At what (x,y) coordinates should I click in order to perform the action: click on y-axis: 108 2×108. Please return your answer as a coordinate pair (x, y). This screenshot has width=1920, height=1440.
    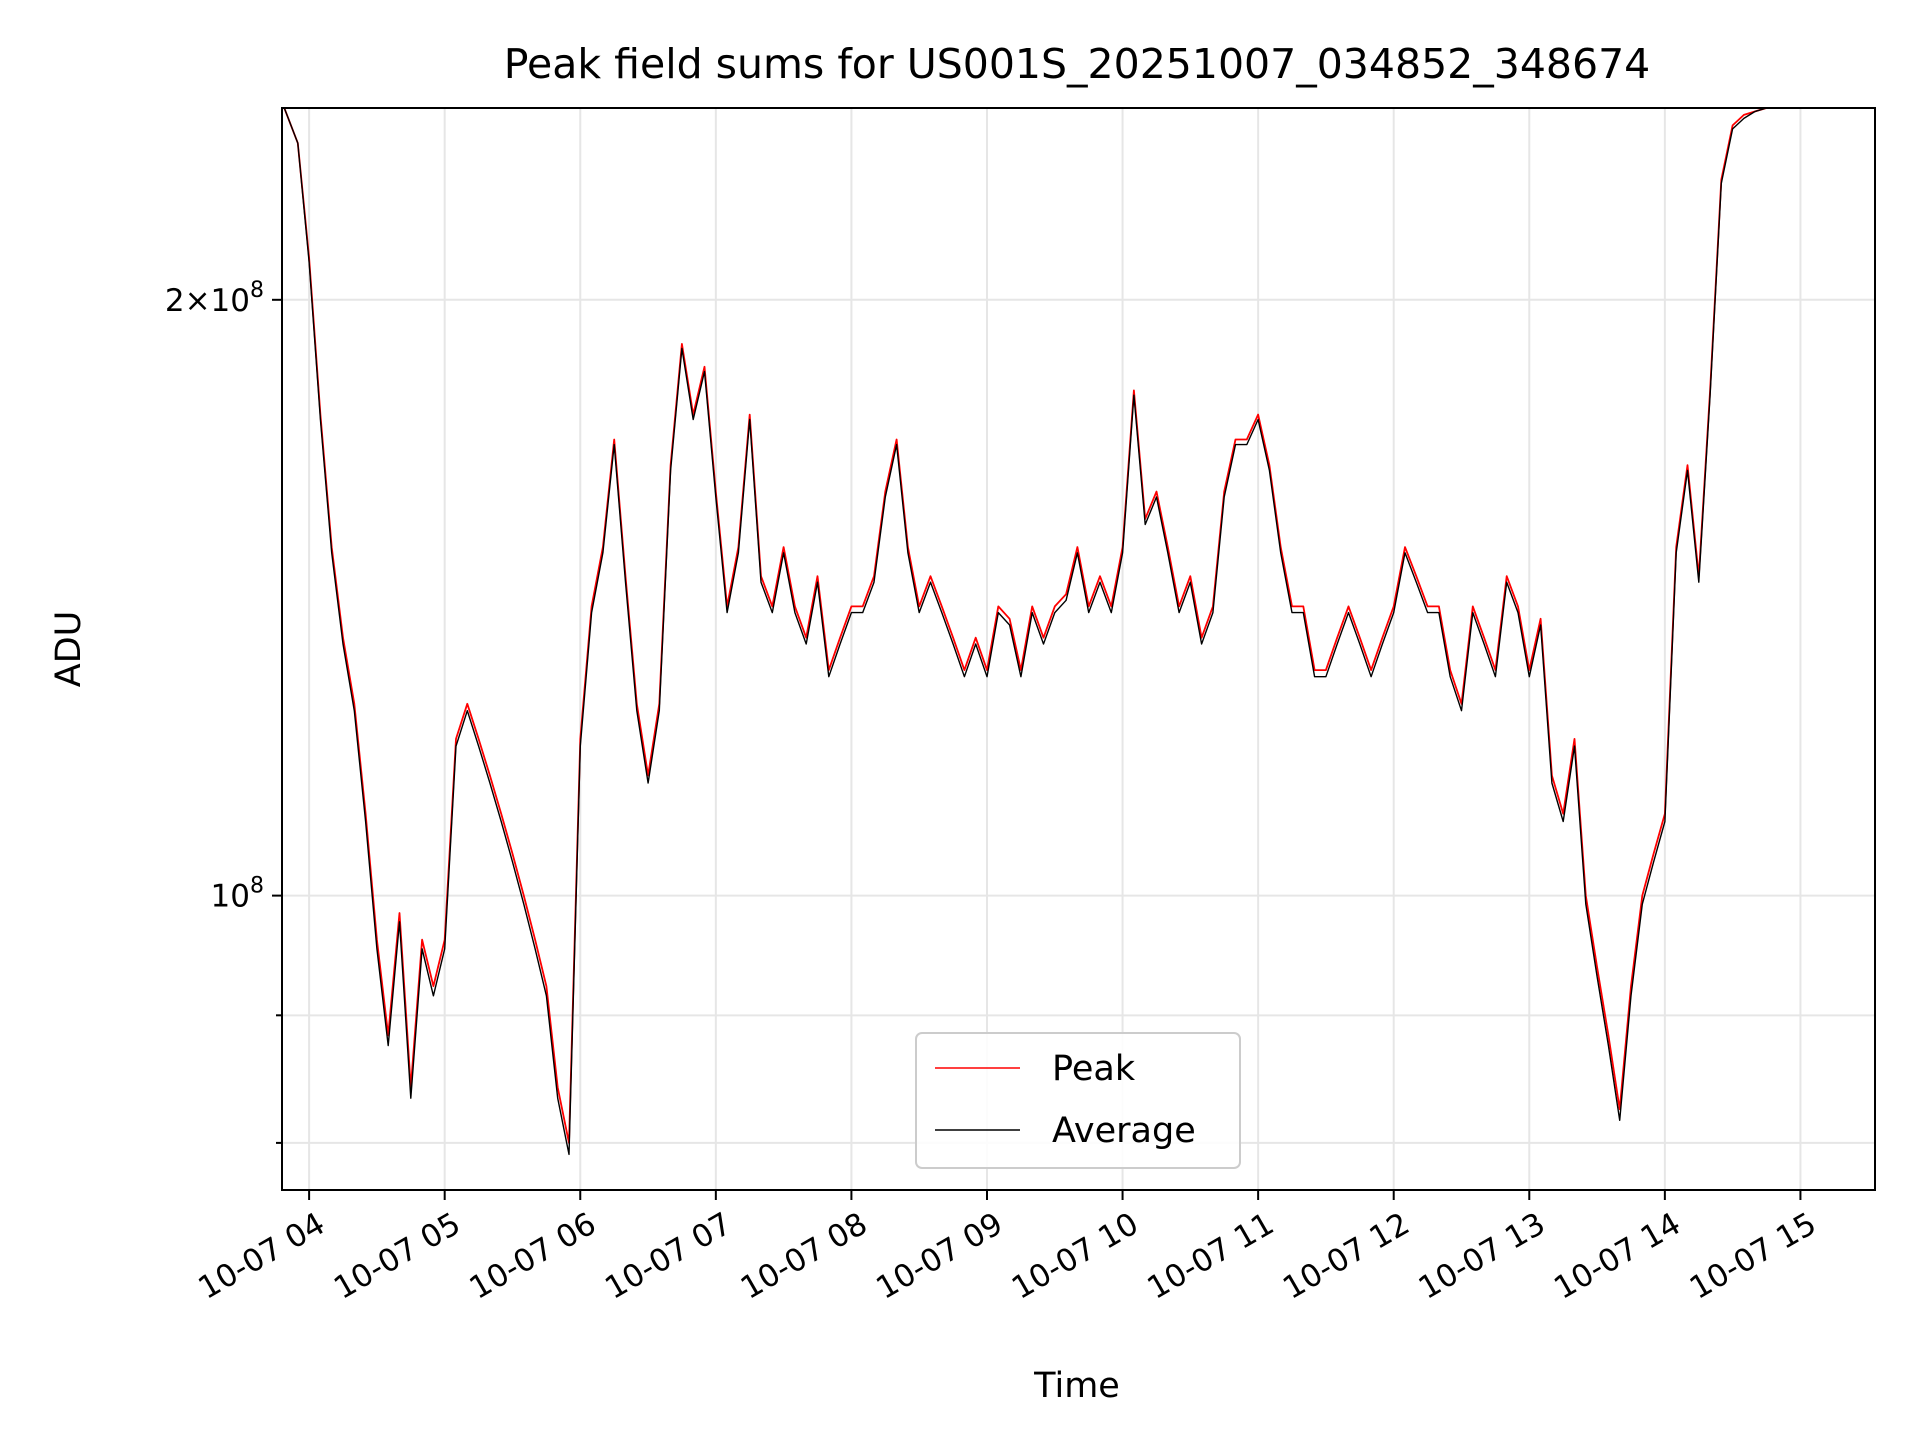
    Looking at the image, I should click on (223, 711).